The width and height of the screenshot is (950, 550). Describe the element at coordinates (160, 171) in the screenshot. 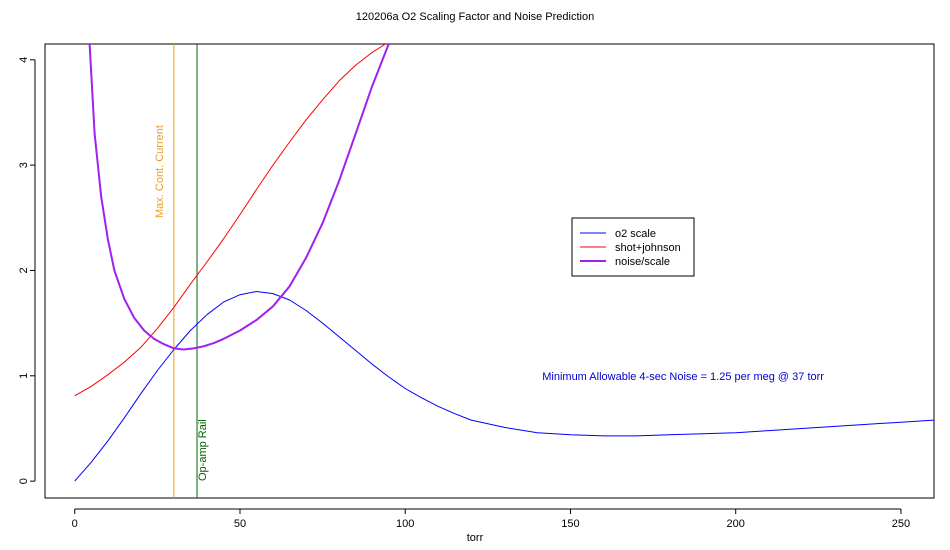

I see `max-cont-current-label: Max. Cont. Current` at that location.